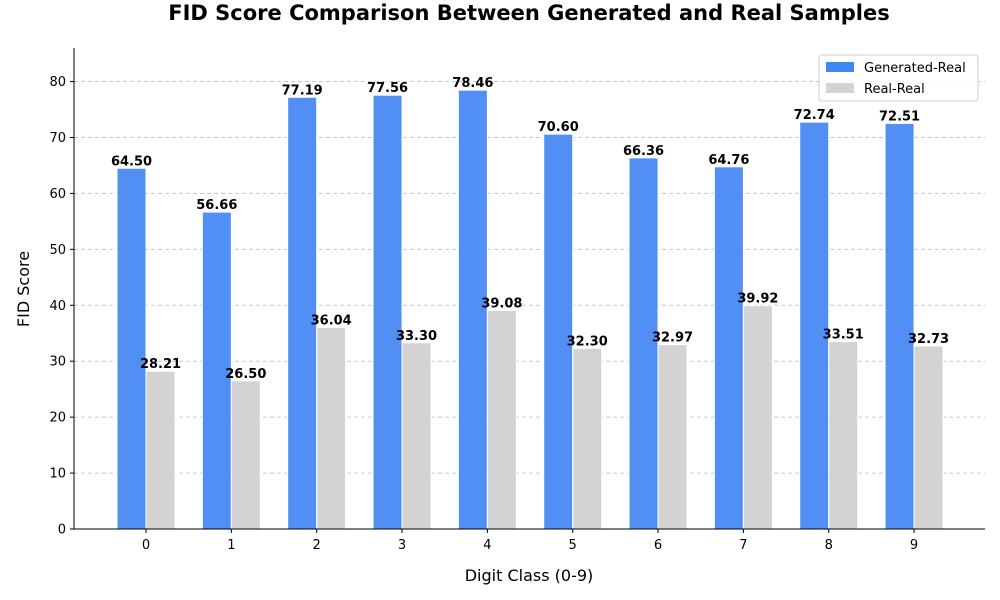 This screenshot has width=1000, height=600. Describe the element at coordinates (643, 151) in the screenshot. I see `value-label-generated-real: 66.36` at that location.